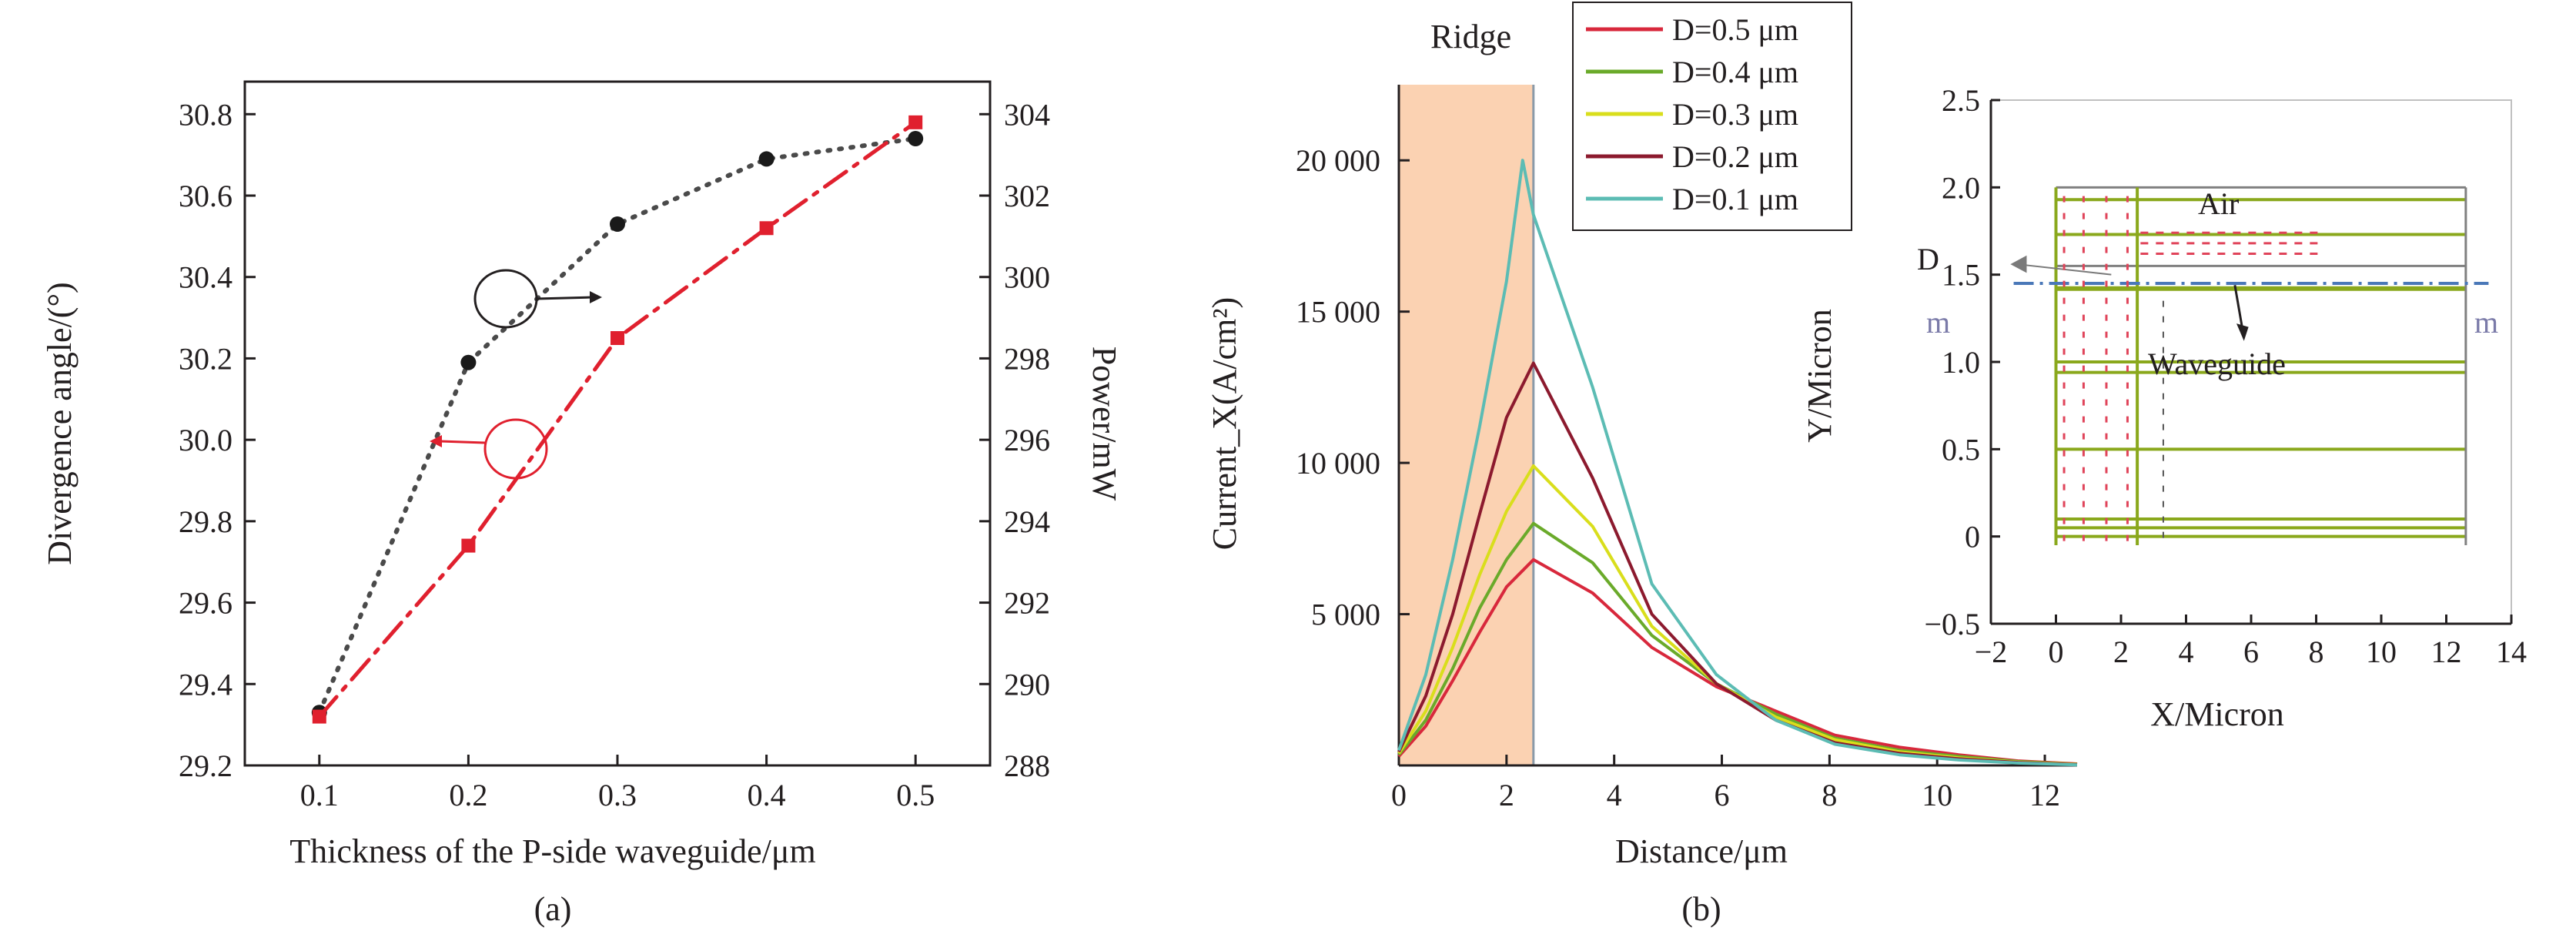  I want to click on left-y-tick-label: 29.6, so click(206, 604).